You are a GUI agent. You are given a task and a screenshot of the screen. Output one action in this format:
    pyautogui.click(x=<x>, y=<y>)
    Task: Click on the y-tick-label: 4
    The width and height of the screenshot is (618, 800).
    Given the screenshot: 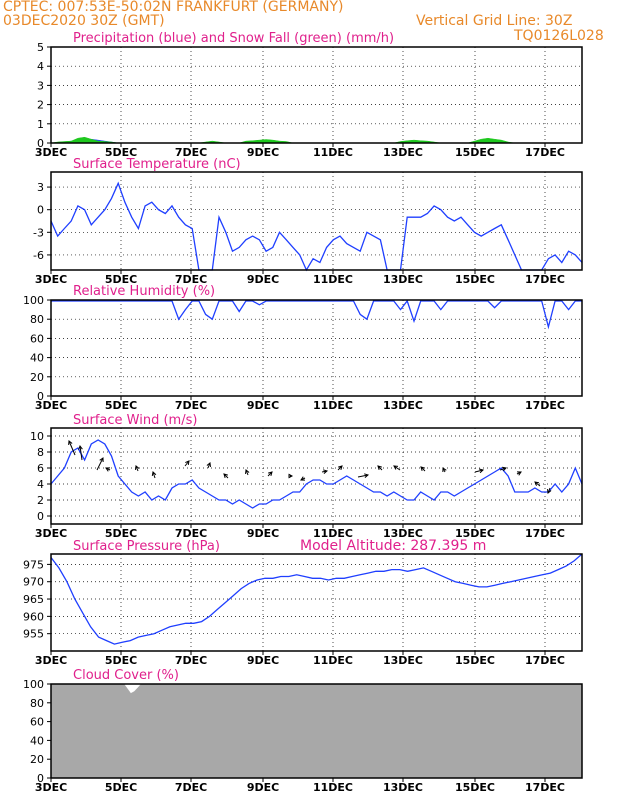 What is the action you would take?
    pyautogui.click(x=40, y=484)
    